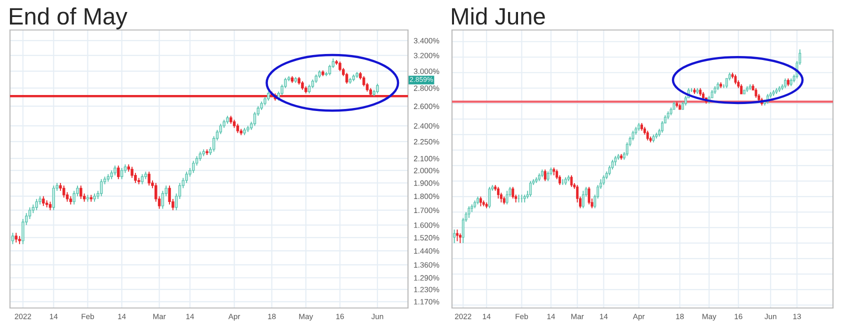 The image size is (862, 323). What do you see at coordinates (69, 18) in the screenshot?
I see `chart-title: End of May` at bounding box center [69, 18].